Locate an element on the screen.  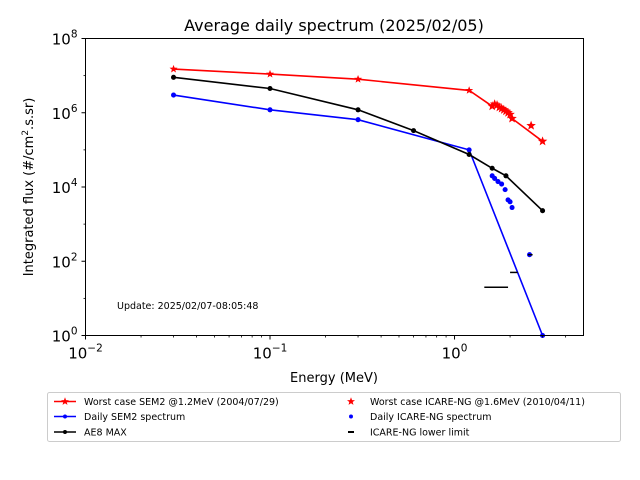
x-tick-label: 10⁰ is located at coordinates (455, 353).